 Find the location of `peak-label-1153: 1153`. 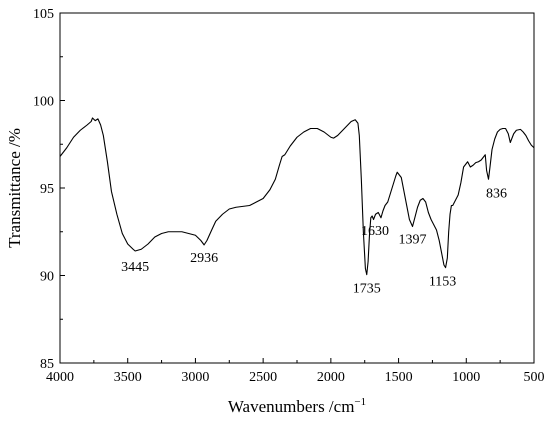

peak-label-1153: 1153 is located at coordinates (442, 282).